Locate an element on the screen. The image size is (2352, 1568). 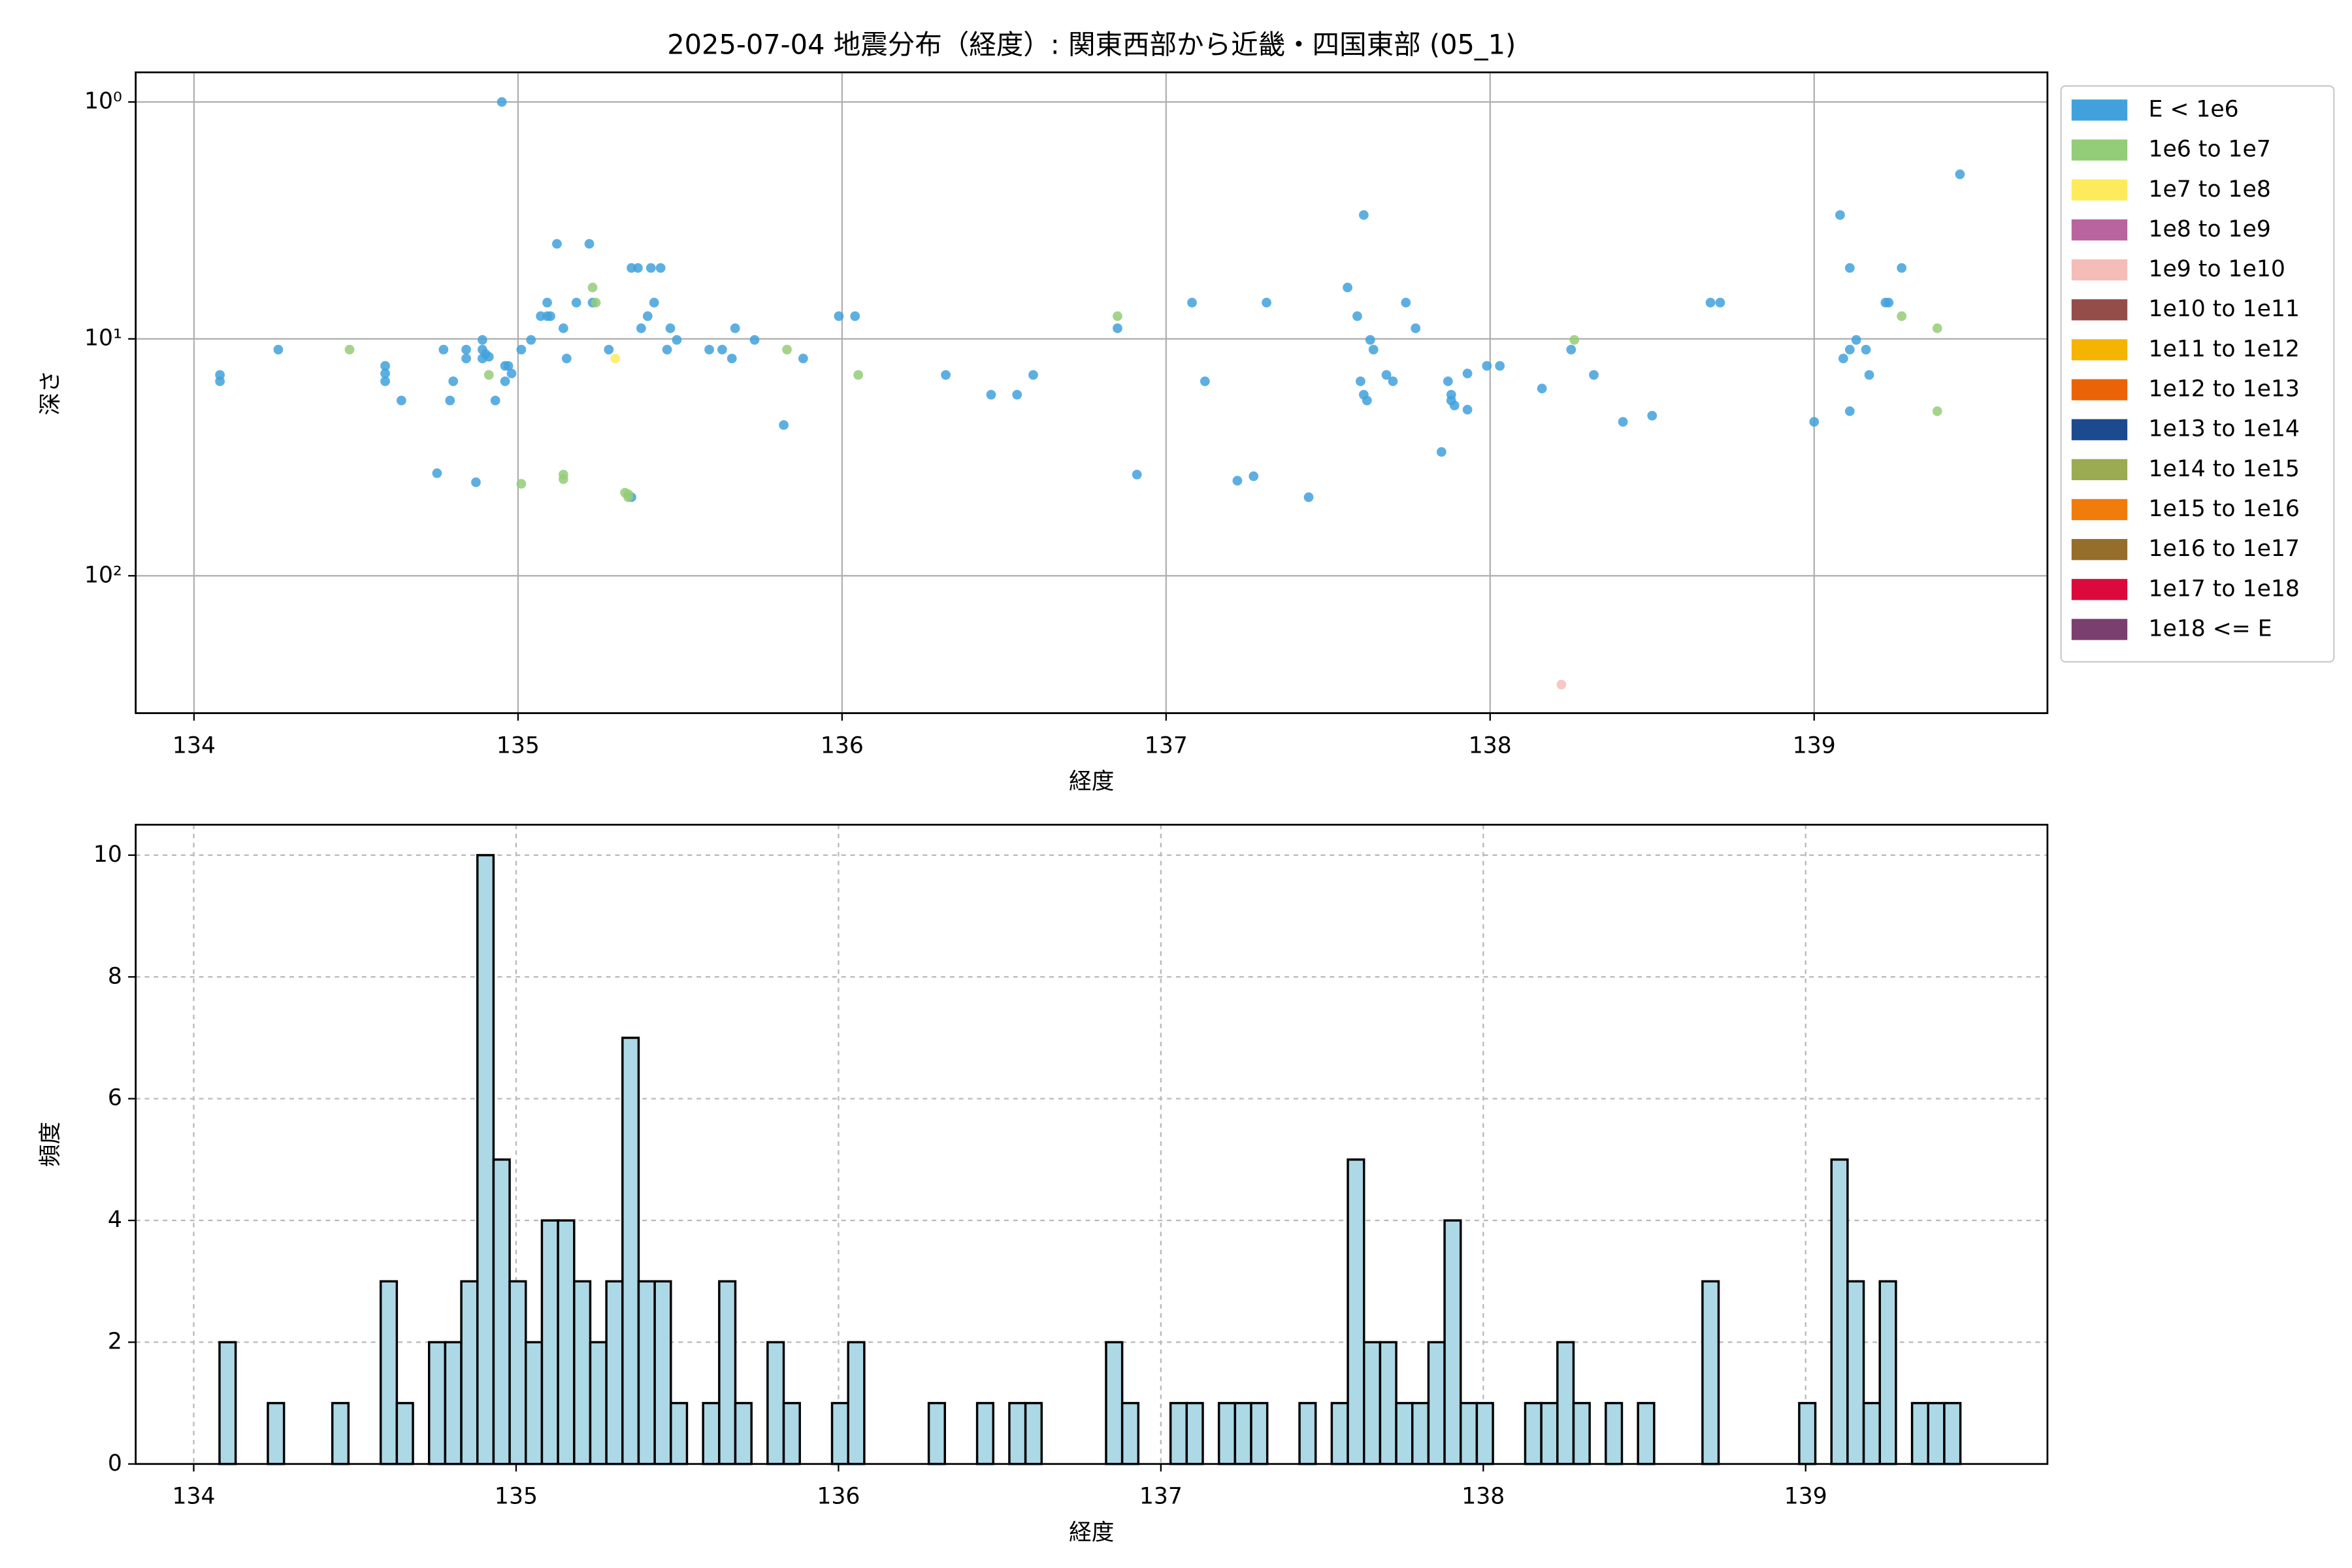
legend-label: 1e13 to 1e14 is located at coordinates (2223, 429).